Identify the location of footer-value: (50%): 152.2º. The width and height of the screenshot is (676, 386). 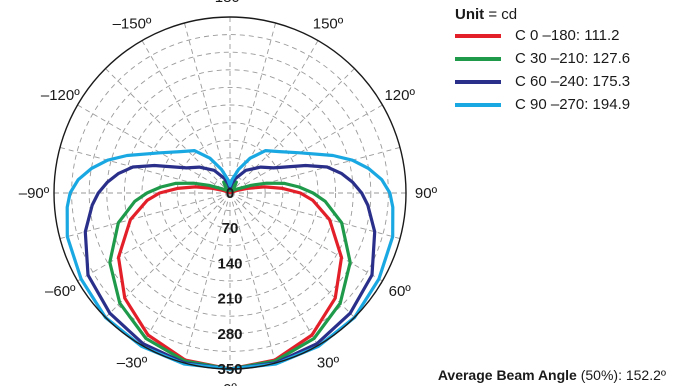
(623, 375).